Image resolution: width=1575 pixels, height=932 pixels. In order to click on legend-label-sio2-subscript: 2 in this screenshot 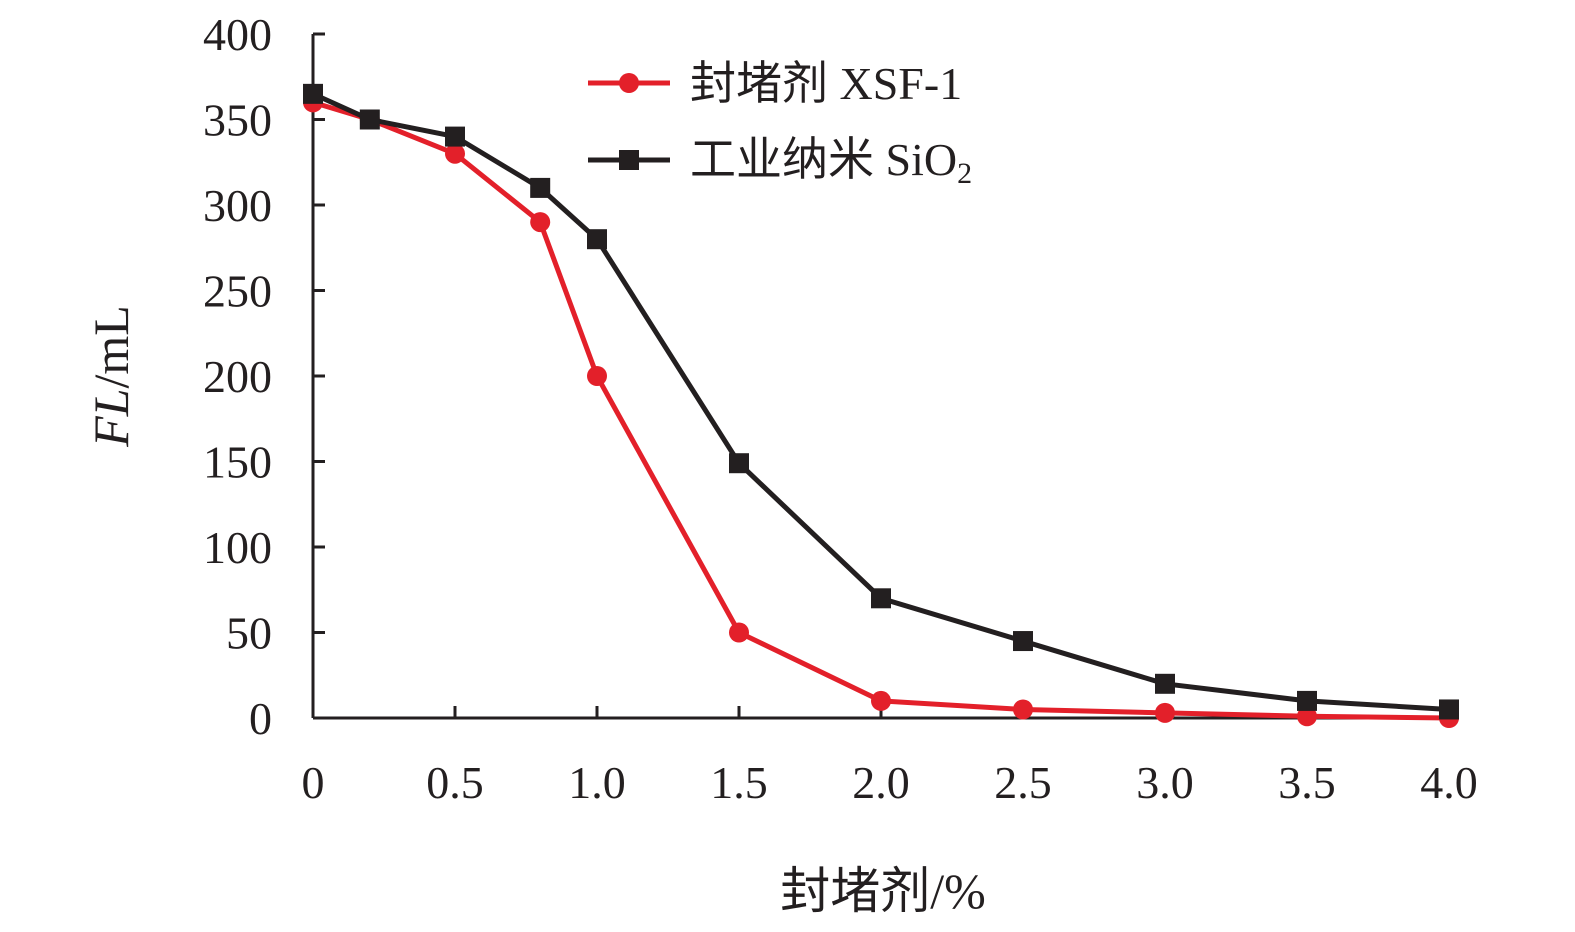, I will do `click(964, 173)`.